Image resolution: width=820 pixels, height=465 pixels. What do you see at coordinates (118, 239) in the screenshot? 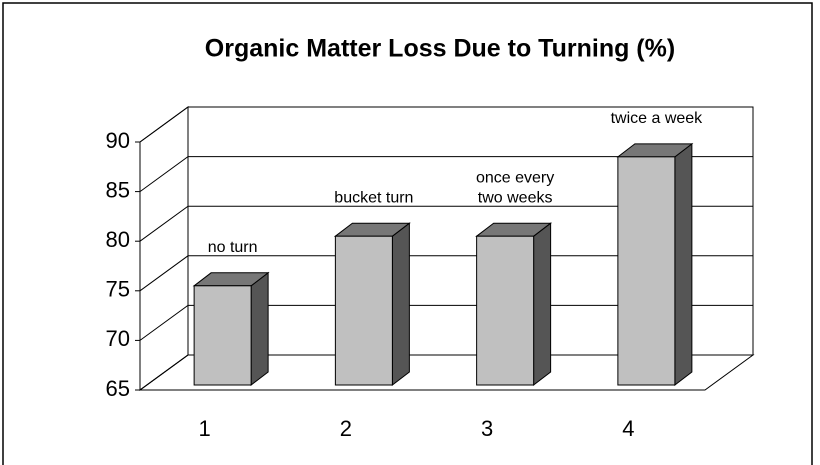
I see `y-tick-label: 80` at bounding box center [118, 239].